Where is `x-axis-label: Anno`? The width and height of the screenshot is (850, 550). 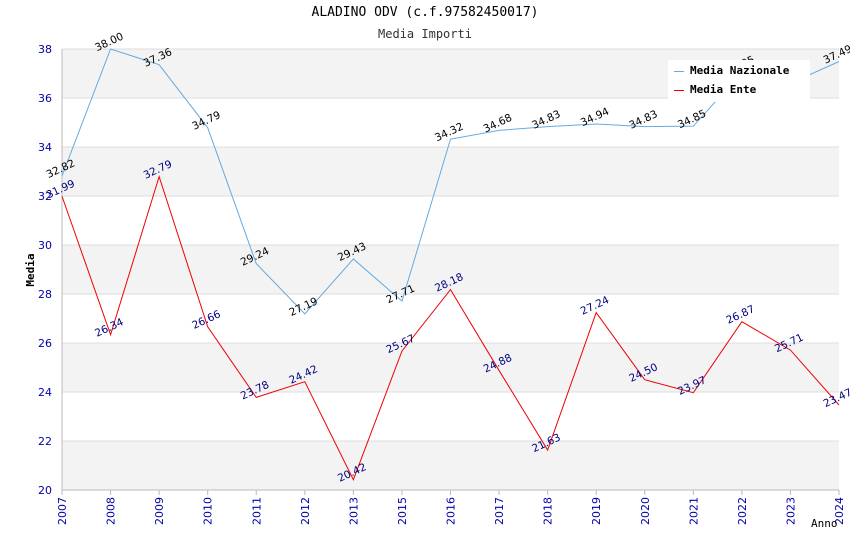
x-axis-label: Anno is located at coordinates (824, 523).